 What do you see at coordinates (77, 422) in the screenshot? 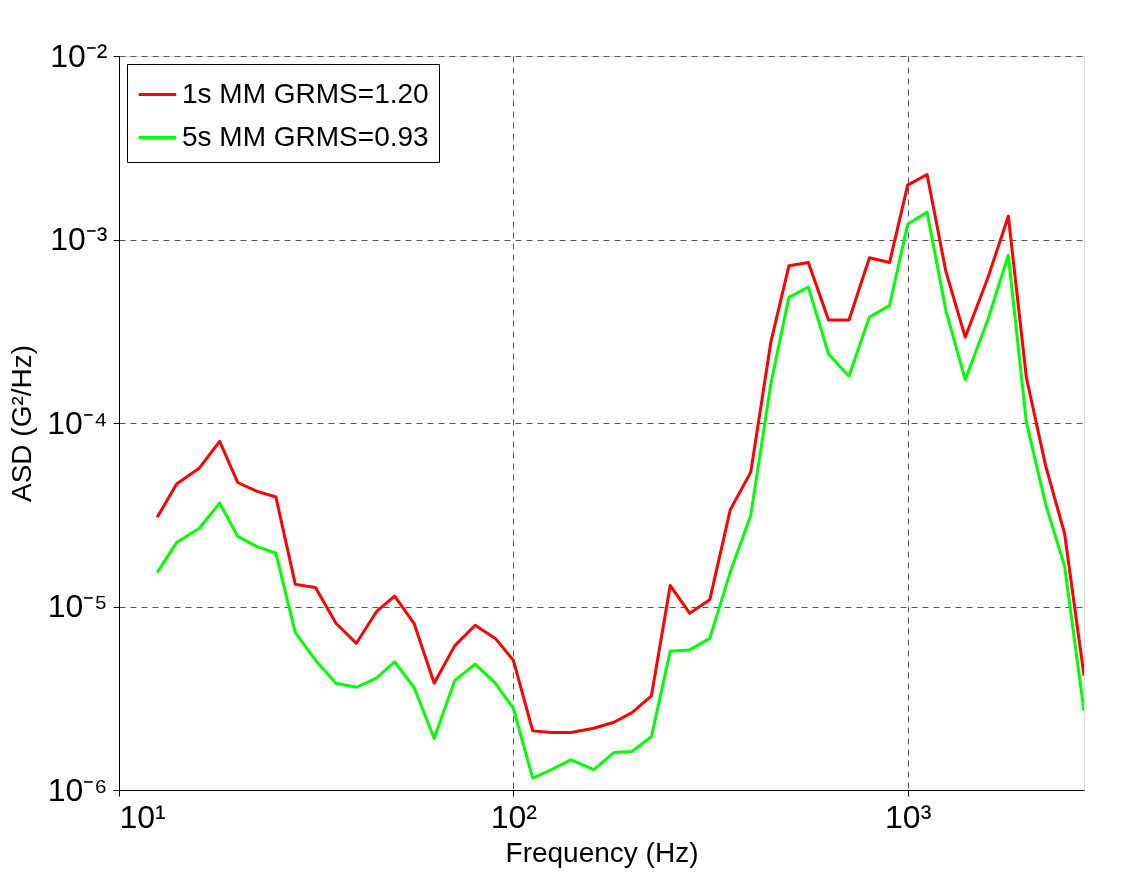
I see `y-tick-label: 10⁻⁴` at bounding box center [77, 422].